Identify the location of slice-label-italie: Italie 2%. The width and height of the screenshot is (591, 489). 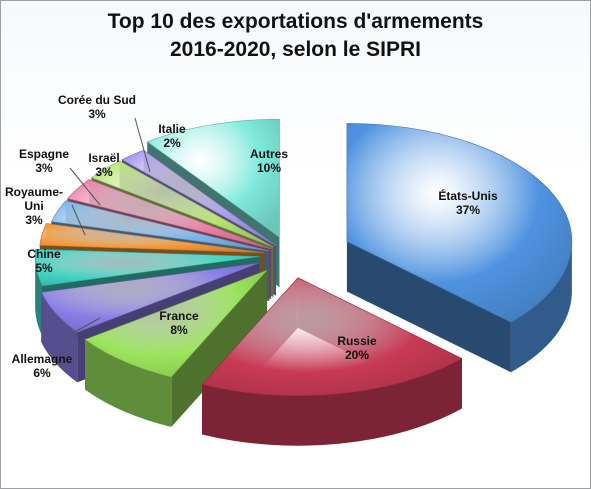
(172, 136).